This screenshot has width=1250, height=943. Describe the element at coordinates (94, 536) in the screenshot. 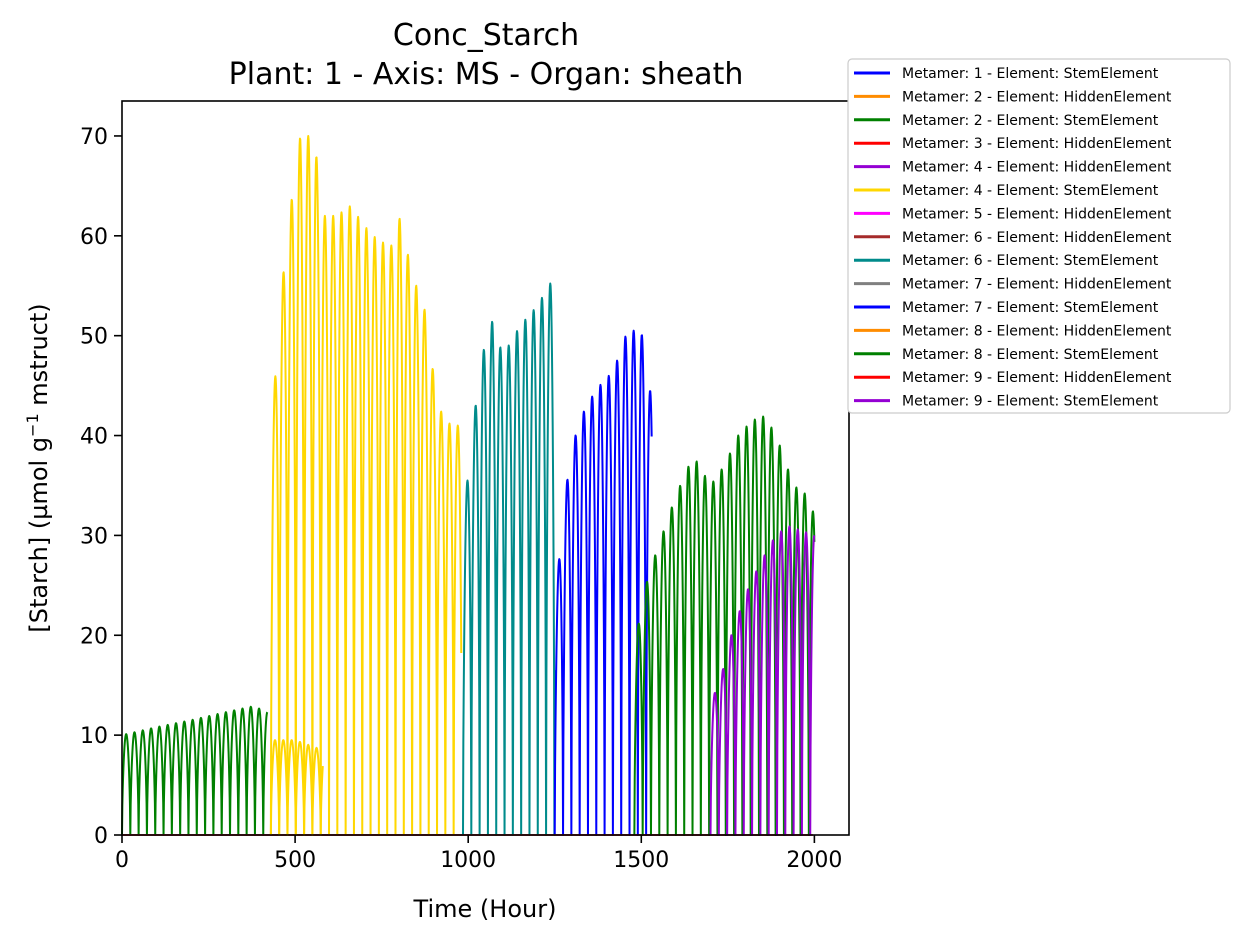

I see `y-tick-label: 30` at that location.